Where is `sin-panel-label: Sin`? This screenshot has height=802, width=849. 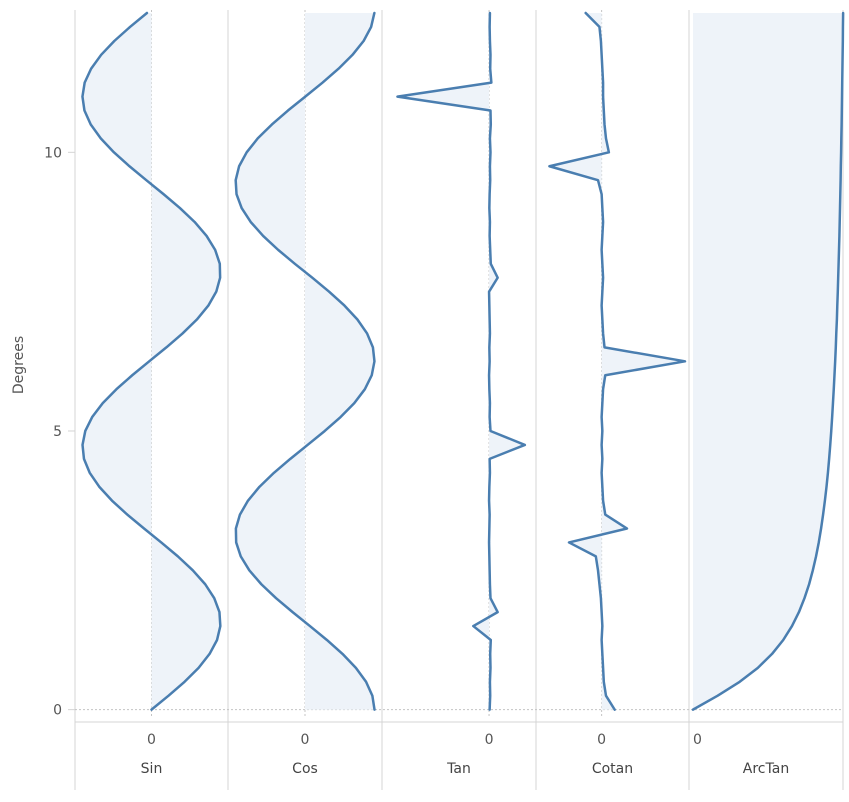
sin-panel-label: Sin is located at coordinates (152, 769).